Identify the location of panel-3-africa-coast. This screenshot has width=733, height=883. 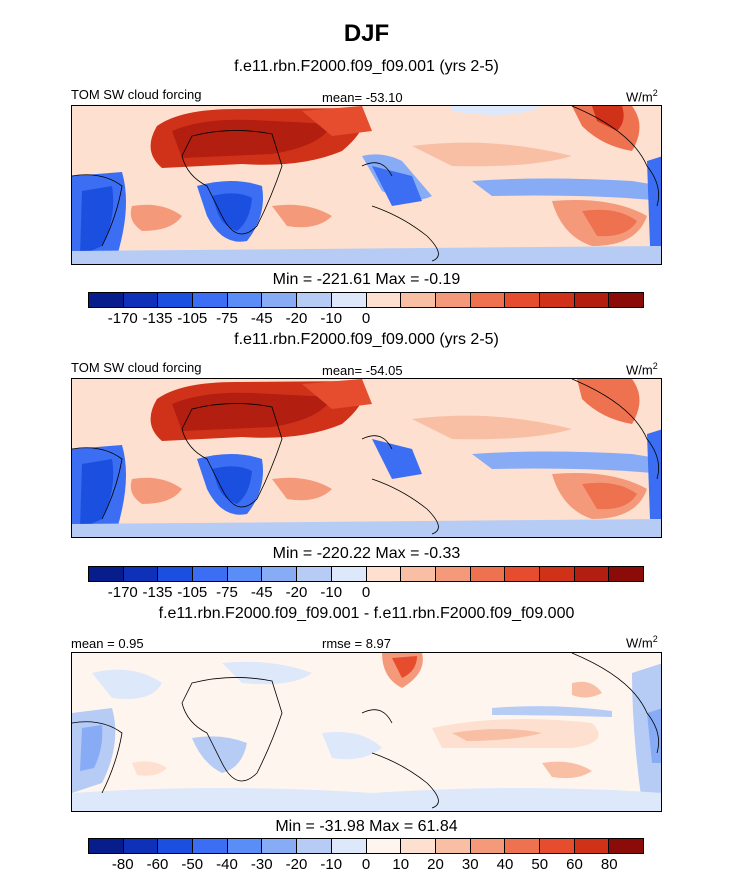
(232, 729).